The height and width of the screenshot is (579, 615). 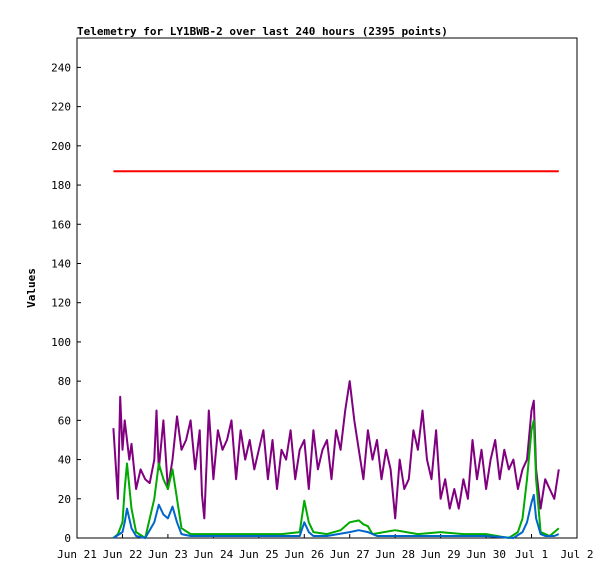 What do you see at coordinates (61, 67) in the screenshot?
I see `y-tick-label: 240` at bounding box center [61, 67].